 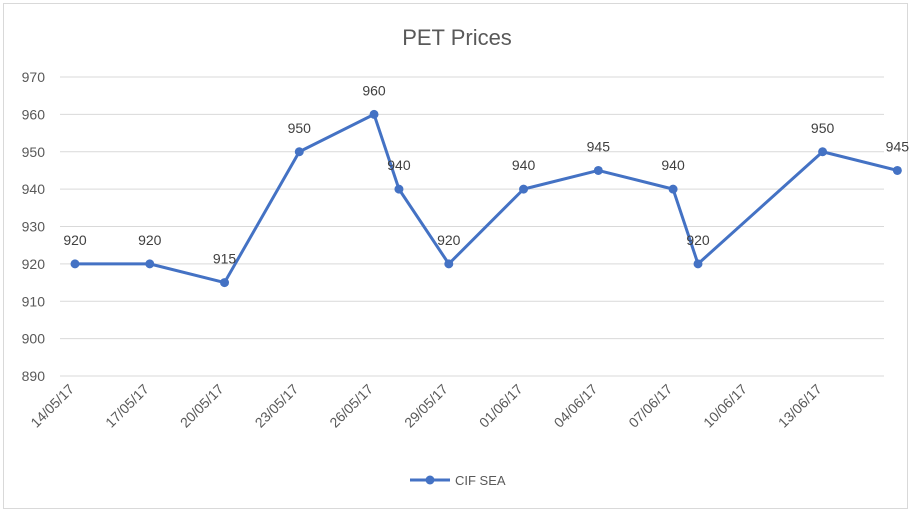 What do you see at coordinates (374, 90) in the screenshot?
I see `data-label: 960` at bounding box center [374, 90].